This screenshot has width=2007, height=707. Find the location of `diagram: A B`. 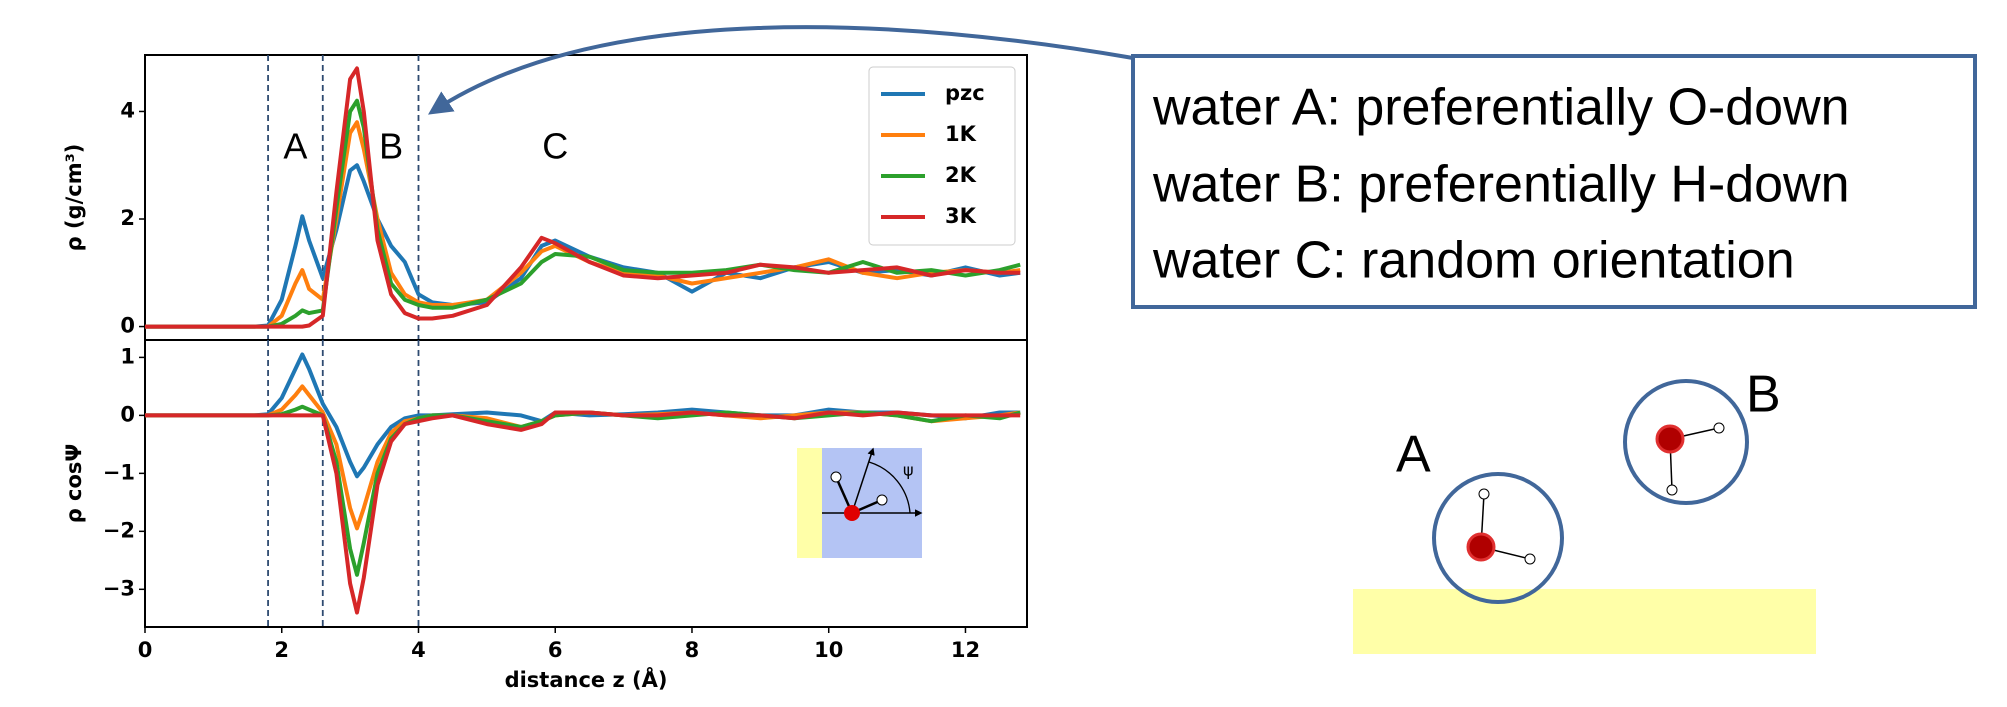

diagram: A B is located at coordinates (1584, 510).